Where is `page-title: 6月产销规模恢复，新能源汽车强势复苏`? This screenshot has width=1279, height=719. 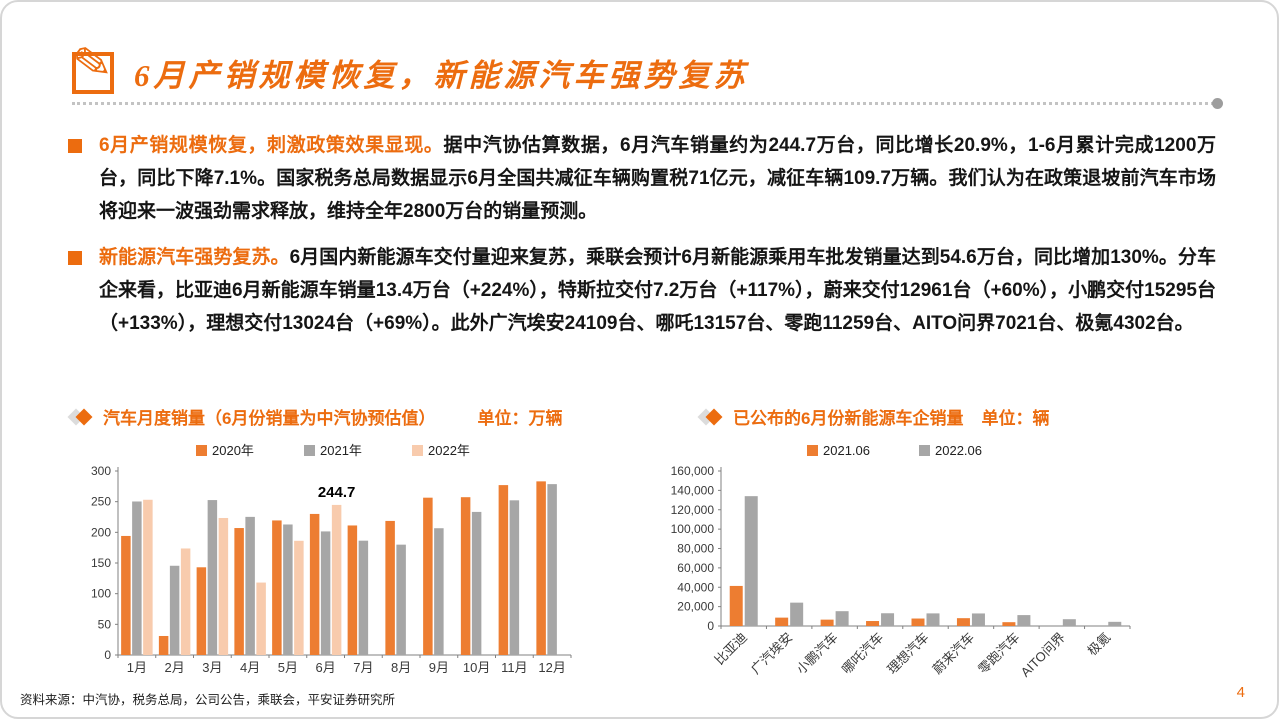 page-title: 6月产销规模恢复，新能源汽车强势复苏 is located at coordinates (441, 75).